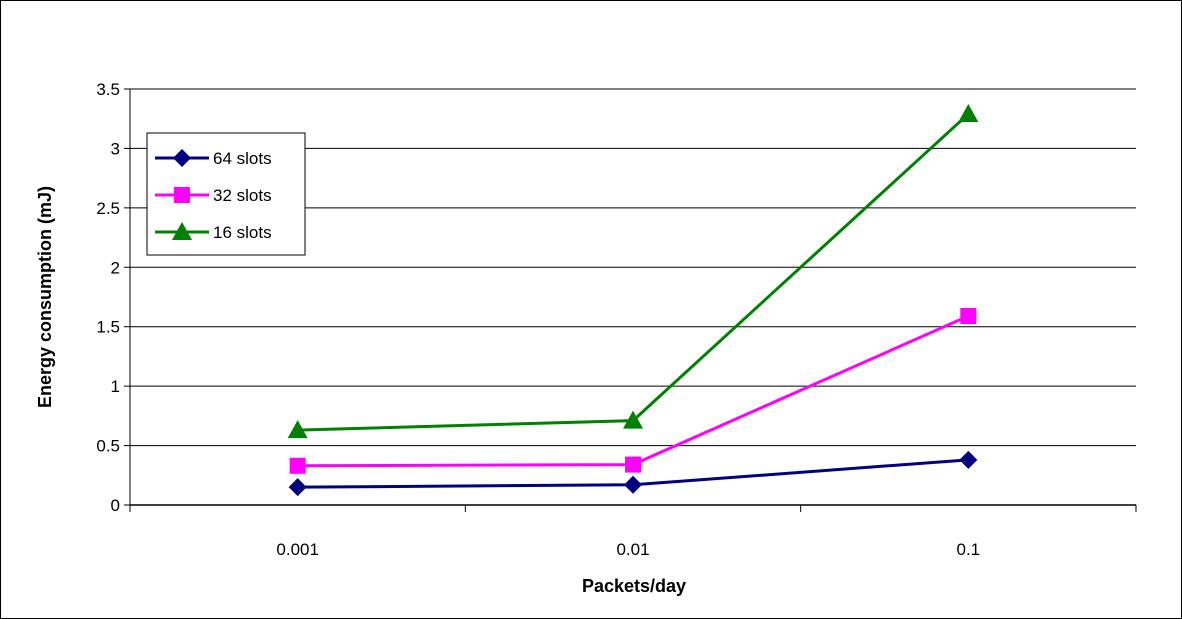 This screenshot has height=619, width=1182. Describe the element at coordinates (634, 586) in the screenshot. I see `x-axis-title: Packets/day` at that location.